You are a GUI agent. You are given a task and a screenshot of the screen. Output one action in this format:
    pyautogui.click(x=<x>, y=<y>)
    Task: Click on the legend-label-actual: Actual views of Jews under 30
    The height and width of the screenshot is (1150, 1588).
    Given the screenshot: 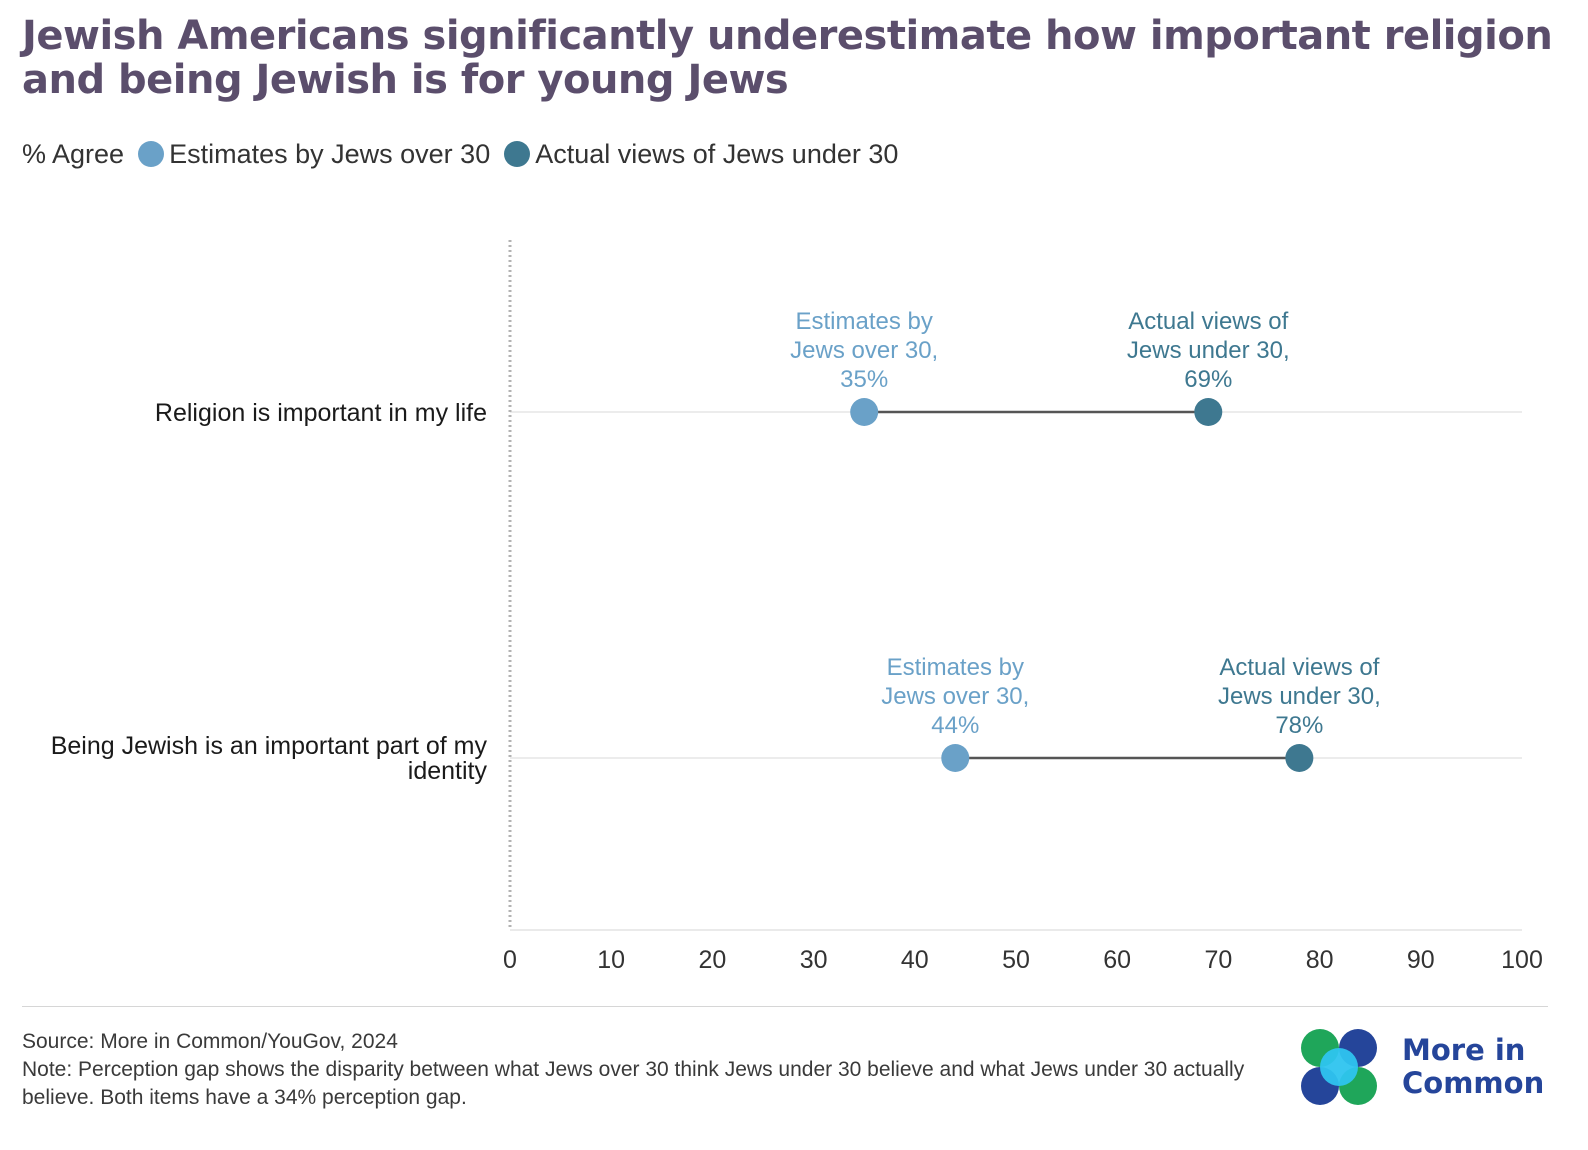 What is the action you would take?
    pyautogui.click(x=717, y=153)
    